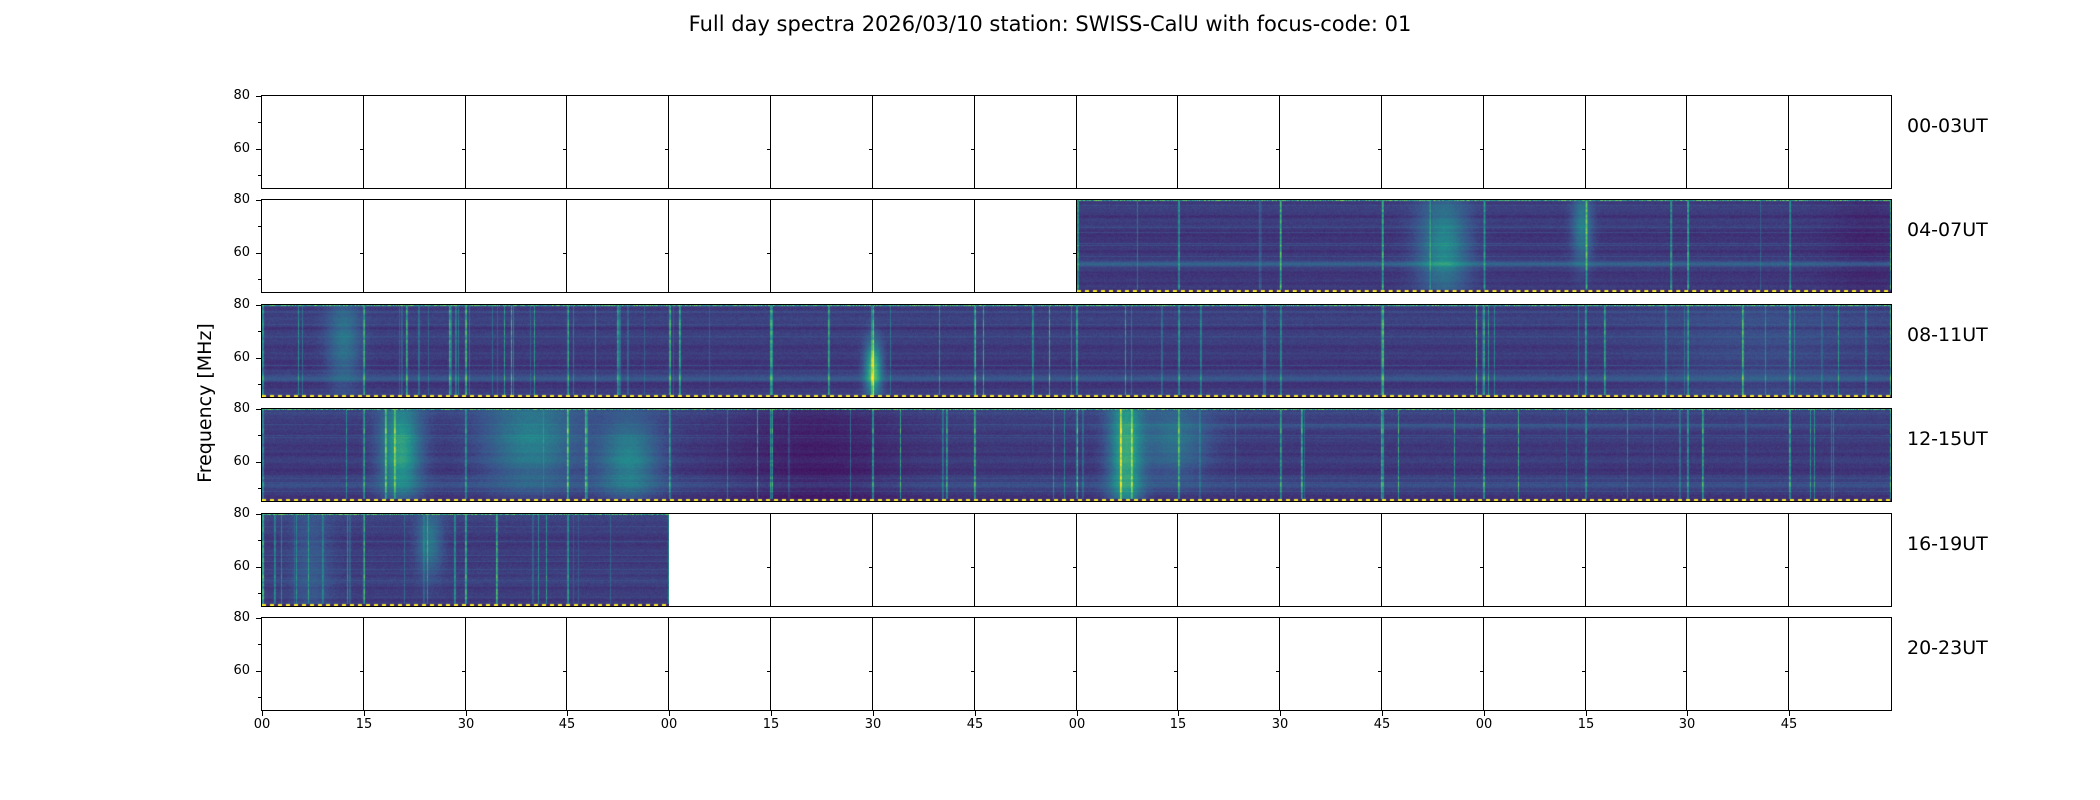 Image resolution: width=2100 pixels, height=800 pixels. Describe the element at coordinates (1947, 543) in the screenshot. I see `row-label-16-19UT: 16-19UT` at that location.